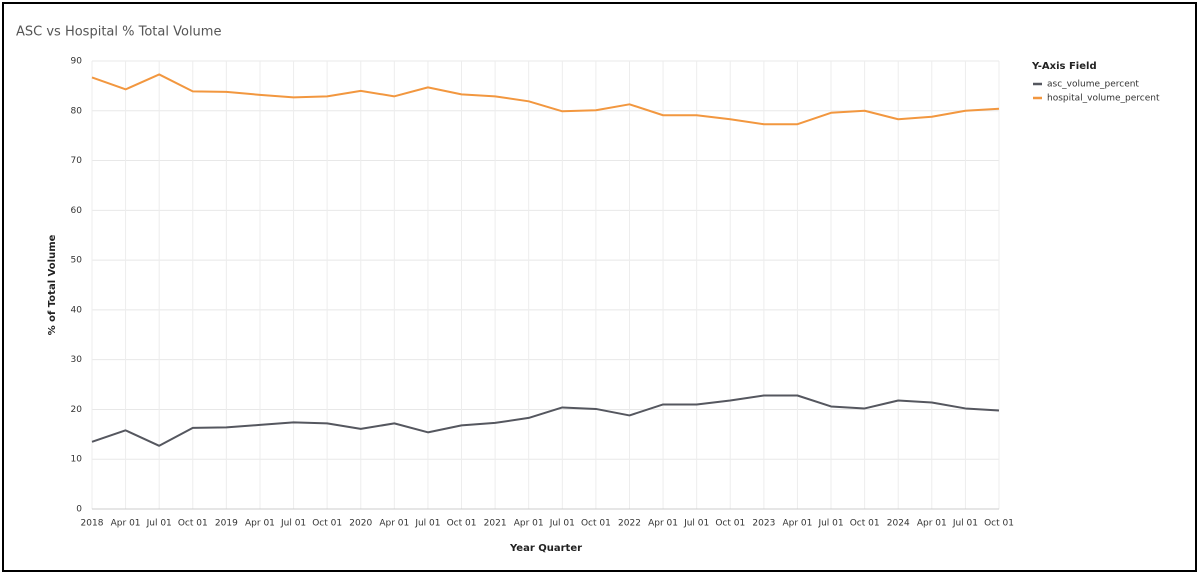 This screenshot has width=1200, height=575. Describe the element at coordinates (77, 62) in the screenshot. I see `y-tick-label: 90` at that location.